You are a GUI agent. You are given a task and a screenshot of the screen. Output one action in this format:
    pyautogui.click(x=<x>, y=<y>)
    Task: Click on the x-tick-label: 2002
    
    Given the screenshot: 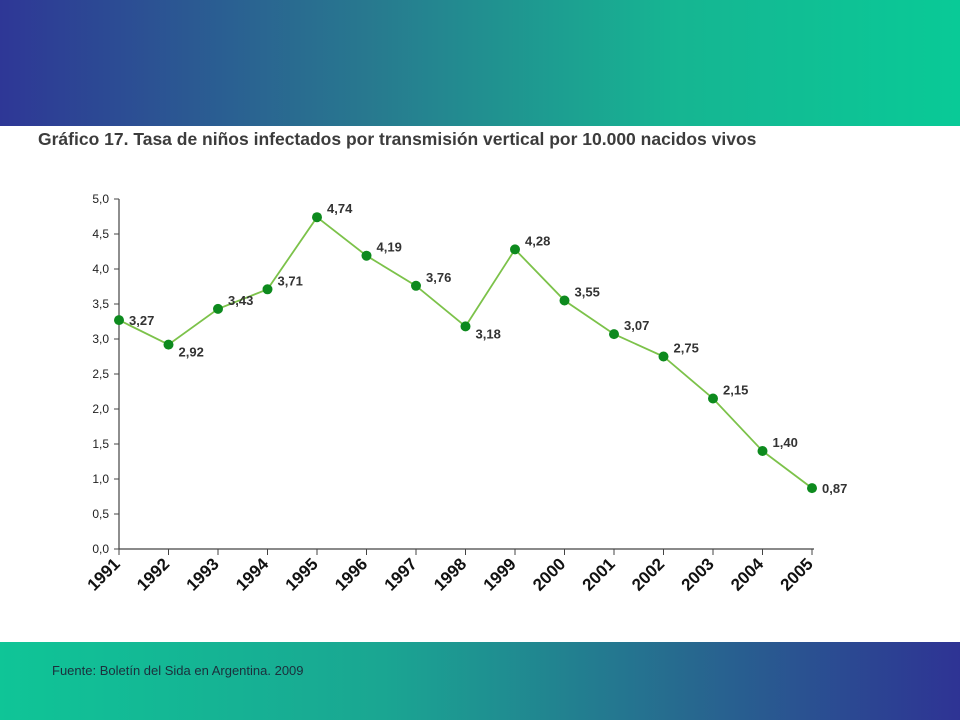 What is the action you would take?
    pyautogui.click(x=648, y=574)
    